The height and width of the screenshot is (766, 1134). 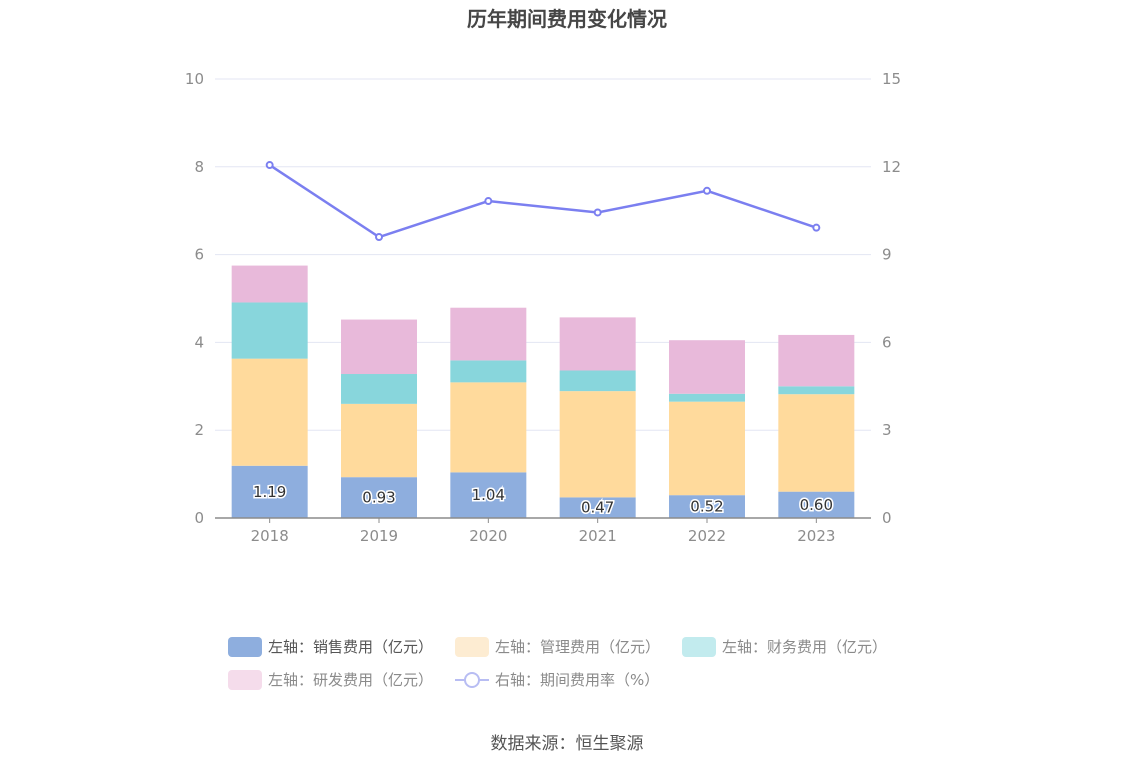 What do you see at coordinates (598, 536) in the screenshot?
I see `x-axis-tick-label: 2021` at bounding box center [598, 536].